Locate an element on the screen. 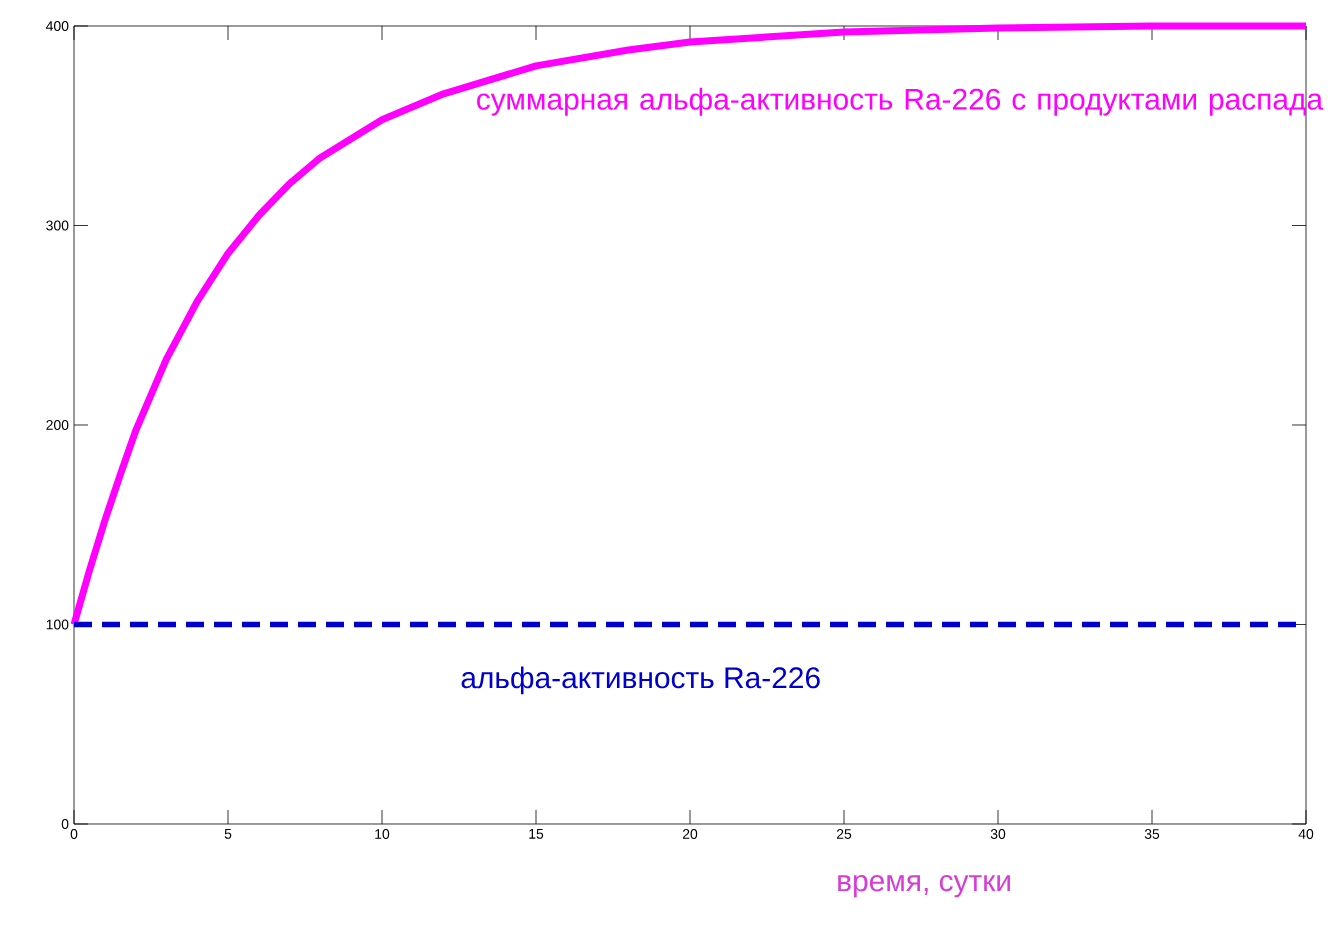  series-label: суммарная альфа-активность Ra-226 с продуктами распада is located at coordinates (900, 101).